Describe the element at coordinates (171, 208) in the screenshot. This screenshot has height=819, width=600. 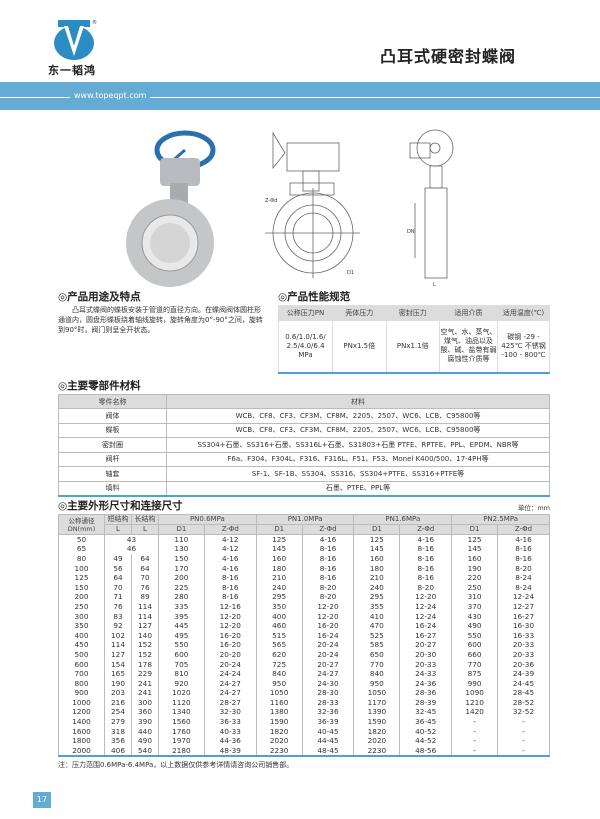
I see `product-photo` at that location.